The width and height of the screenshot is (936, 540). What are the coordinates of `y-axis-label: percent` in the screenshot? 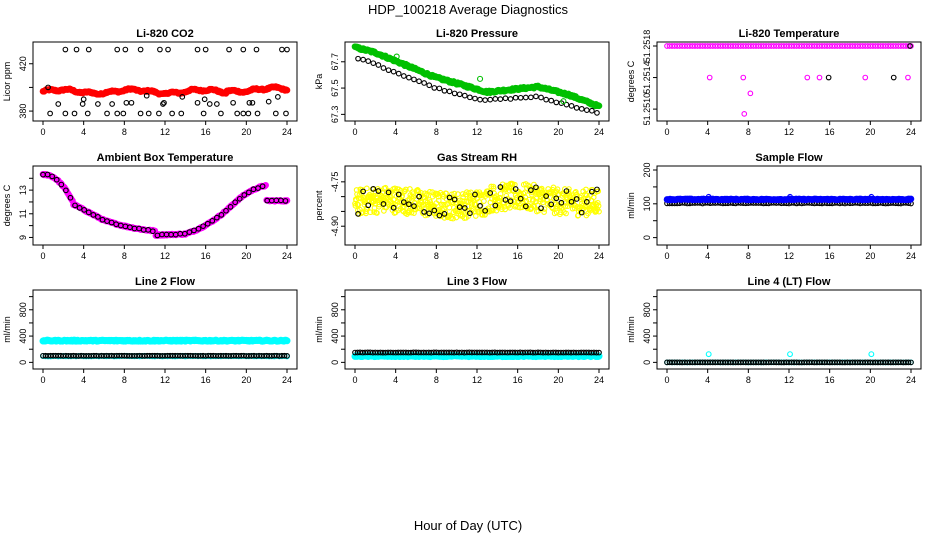 It's located at (319, 205).